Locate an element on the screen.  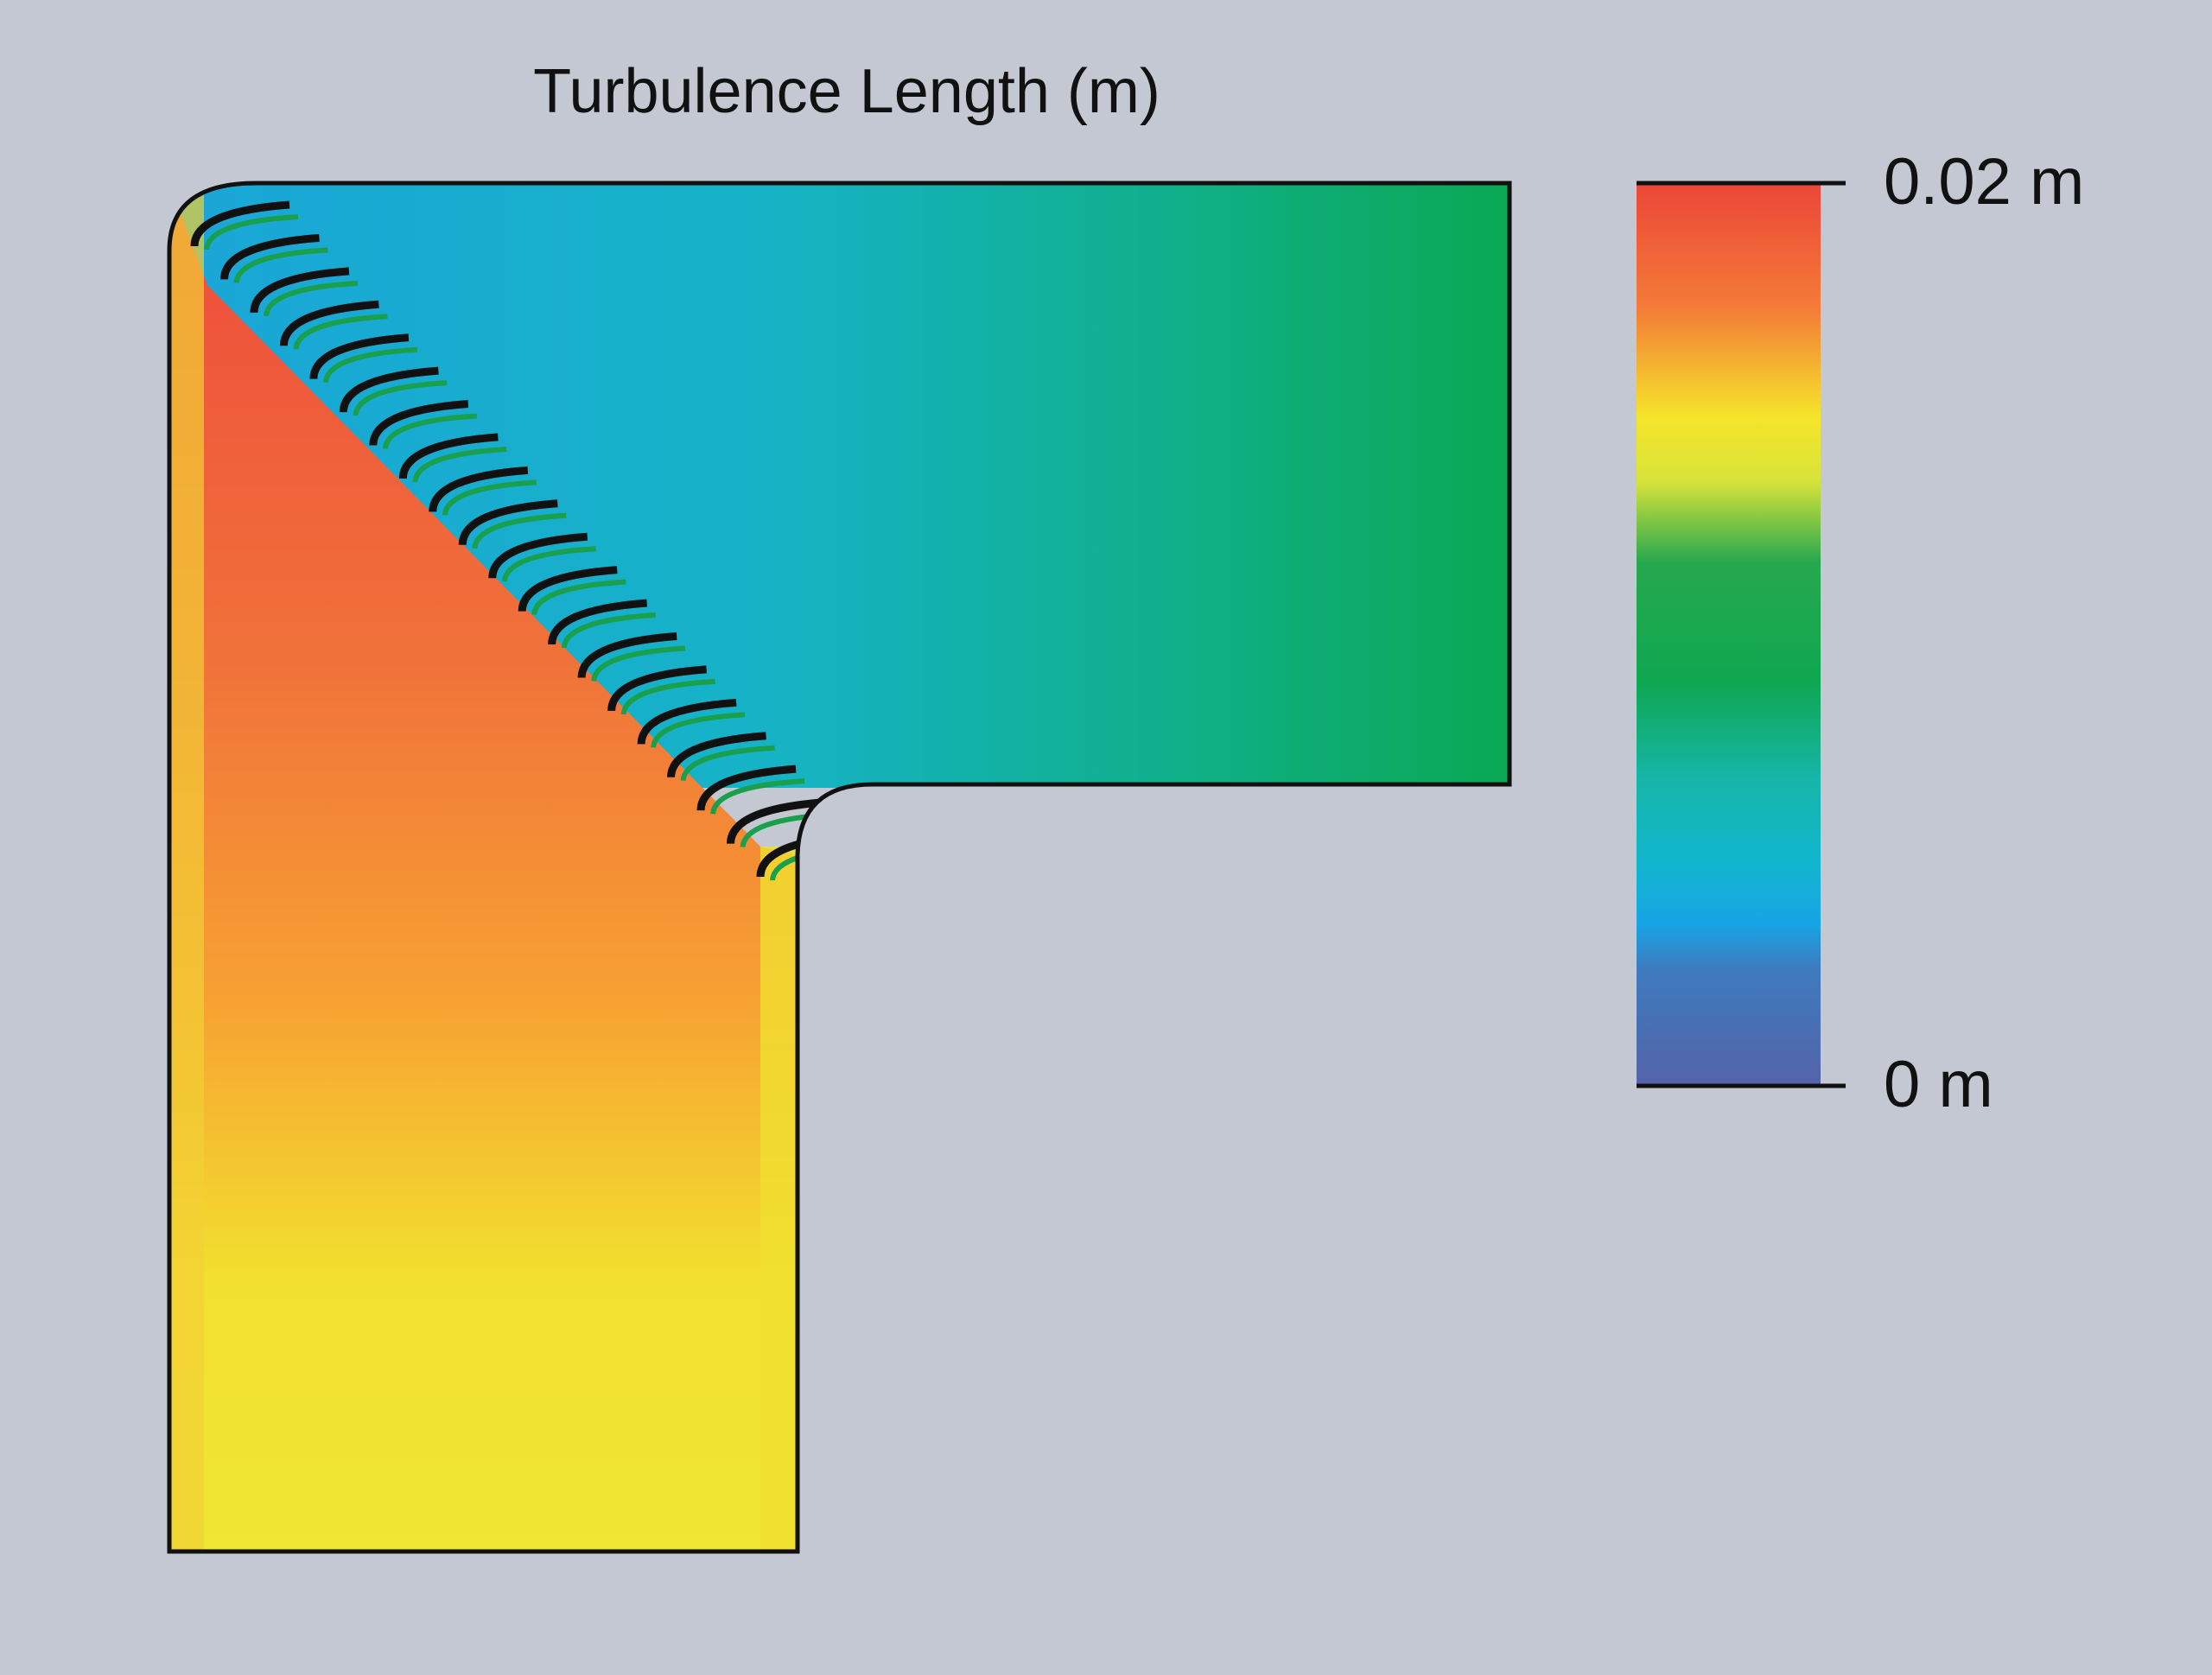
turning-vanes is located at coordinates (527, 540).